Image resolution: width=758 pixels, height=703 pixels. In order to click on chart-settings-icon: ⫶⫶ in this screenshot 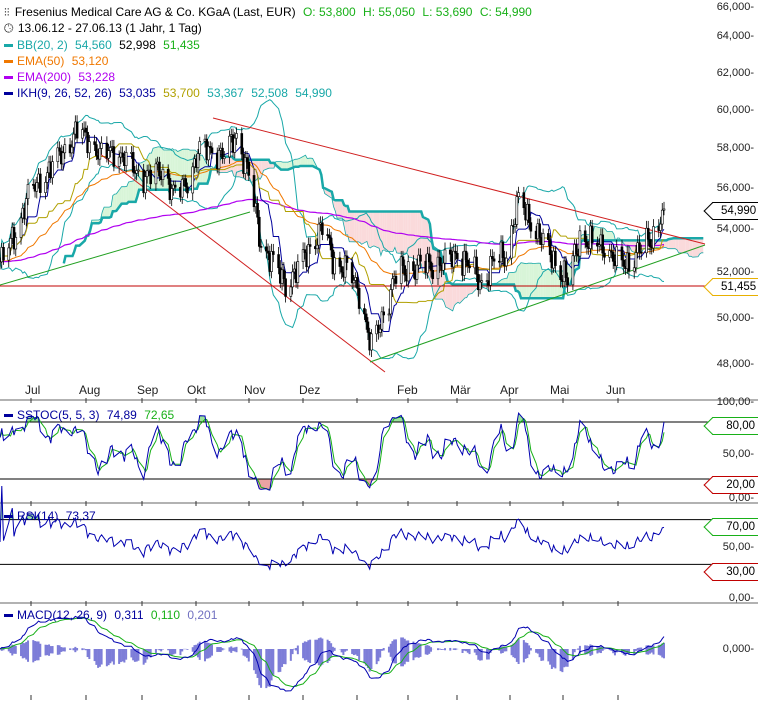, I will do `click(7, 13)`.